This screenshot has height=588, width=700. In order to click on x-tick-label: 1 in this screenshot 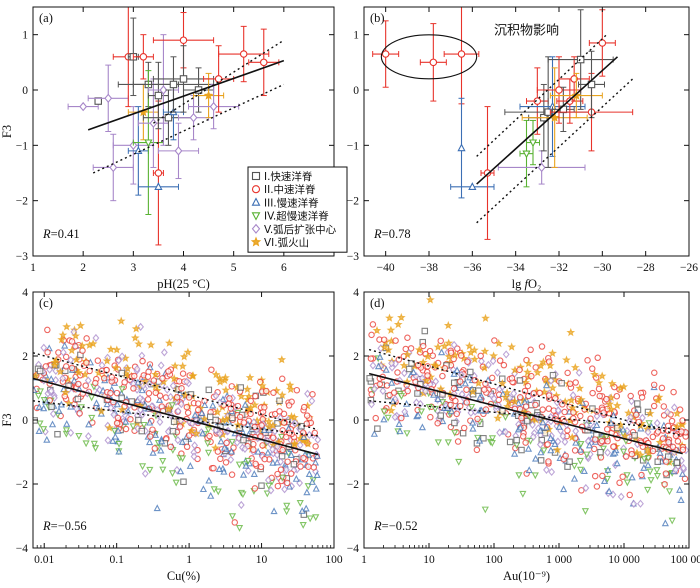, I will do `click(189, 560)`.